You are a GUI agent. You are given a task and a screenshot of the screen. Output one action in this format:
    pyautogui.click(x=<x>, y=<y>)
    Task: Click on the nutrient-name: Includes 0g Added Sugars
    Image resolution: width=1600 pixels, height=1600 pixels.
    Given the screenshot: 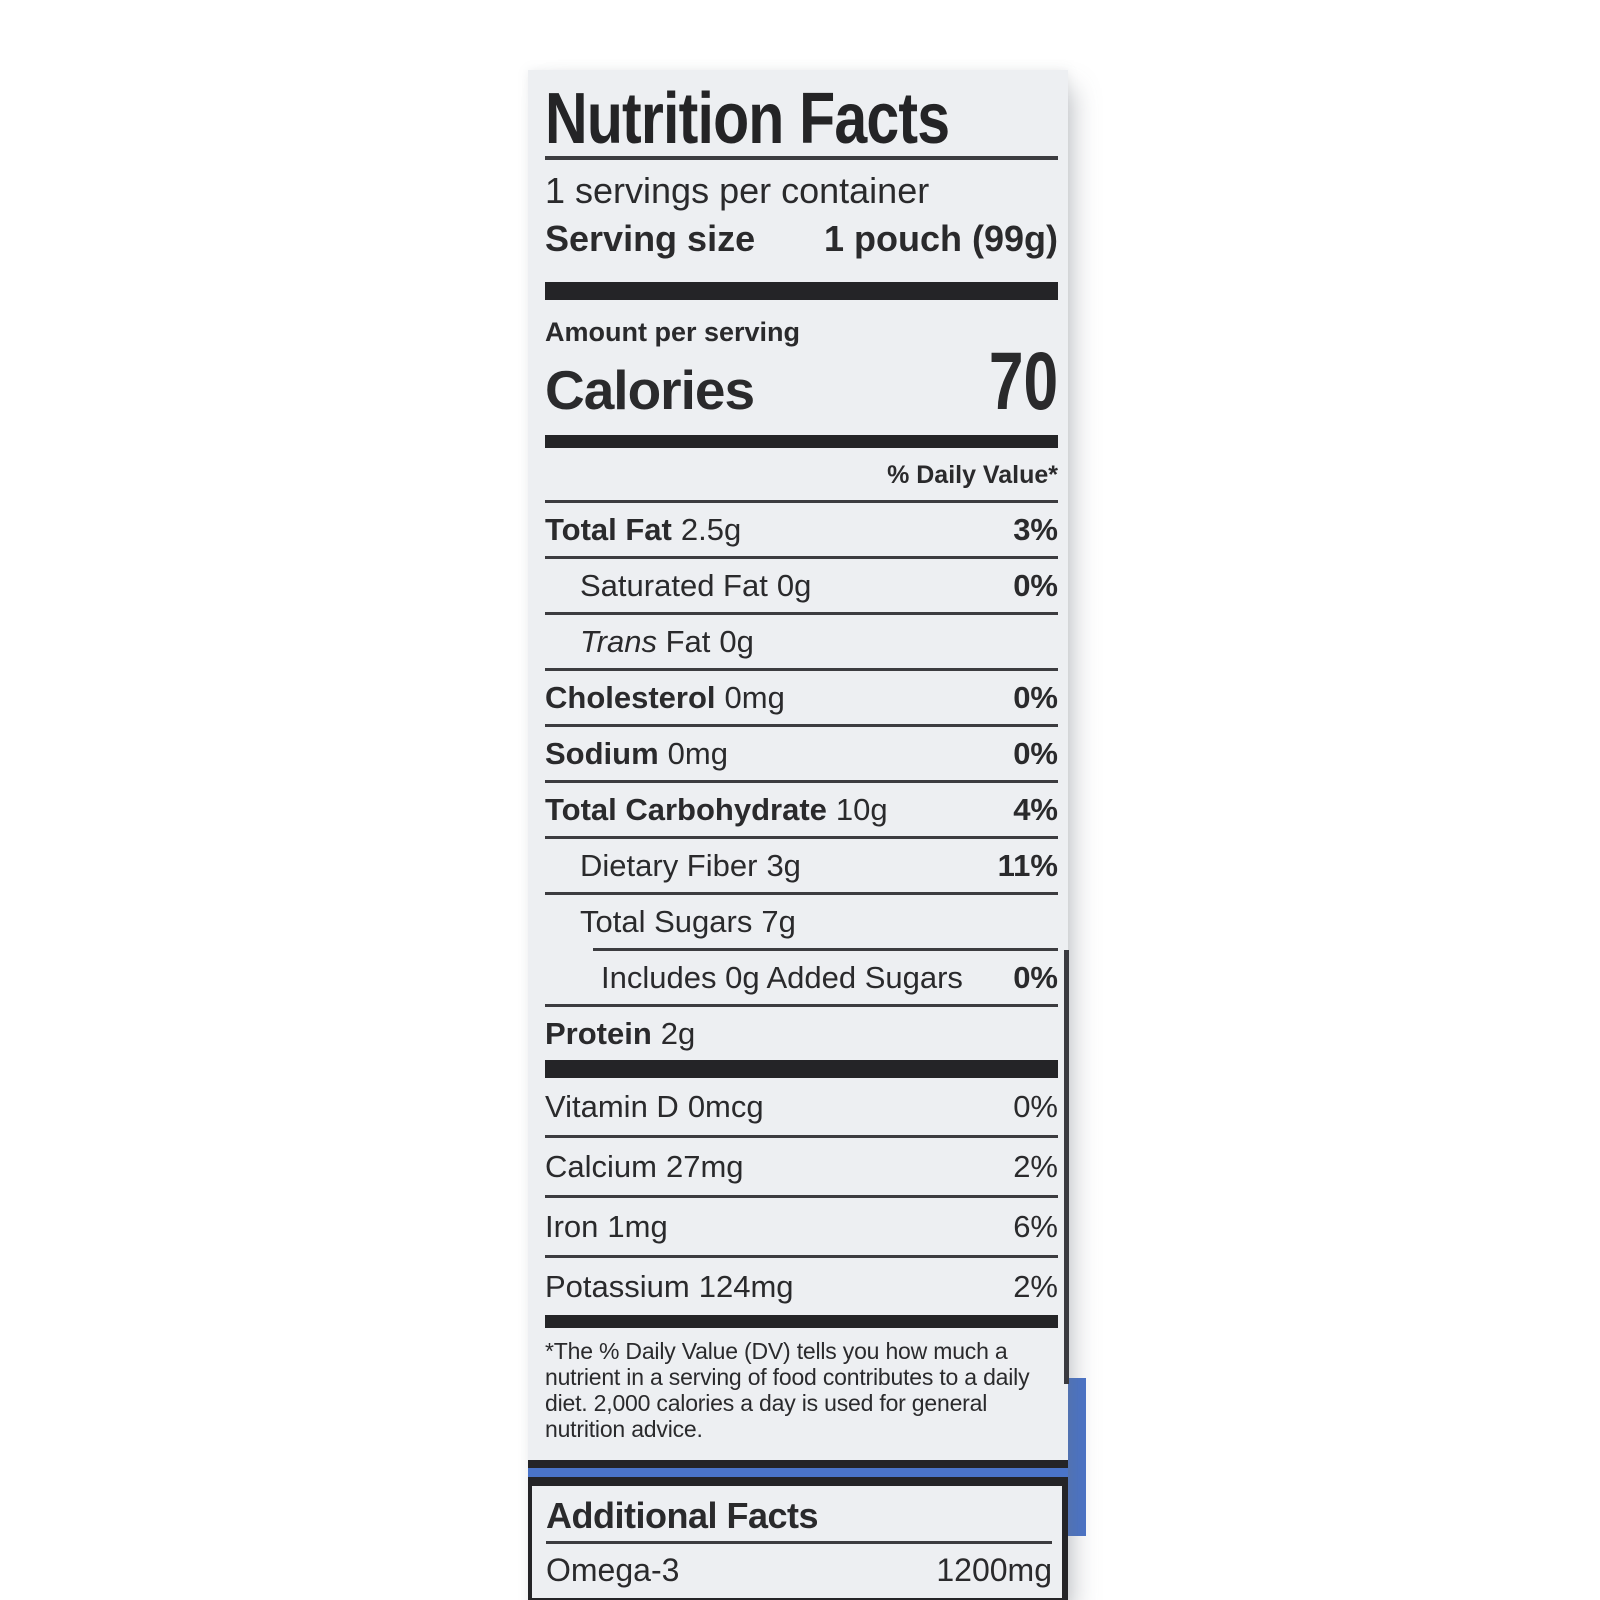 What is the action you would take?
    pyautogui.click(x=782, y=977)
    